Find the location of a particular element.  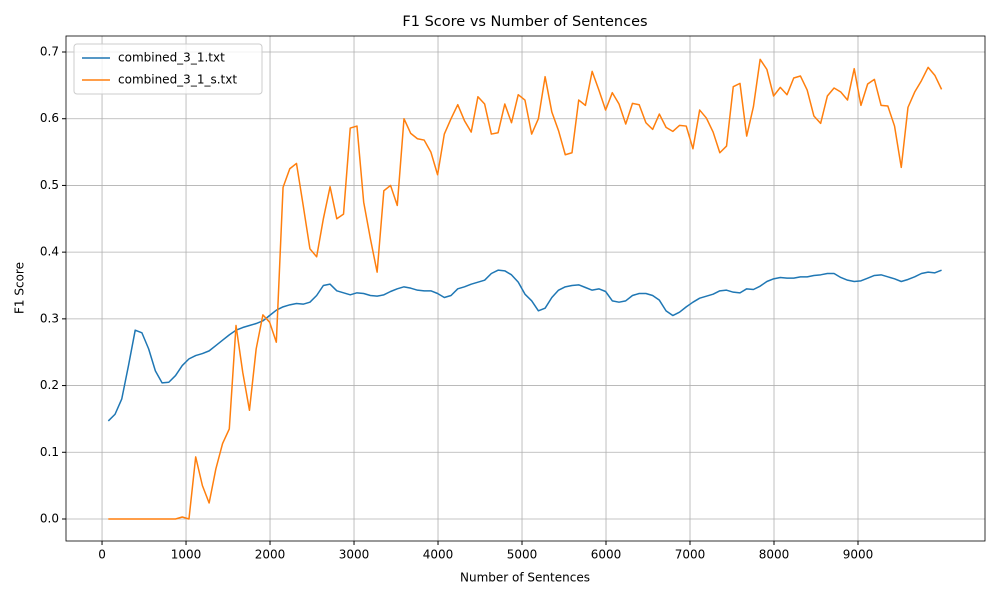

y-tick-label: 0.6 is located at coordinates (49, 118).